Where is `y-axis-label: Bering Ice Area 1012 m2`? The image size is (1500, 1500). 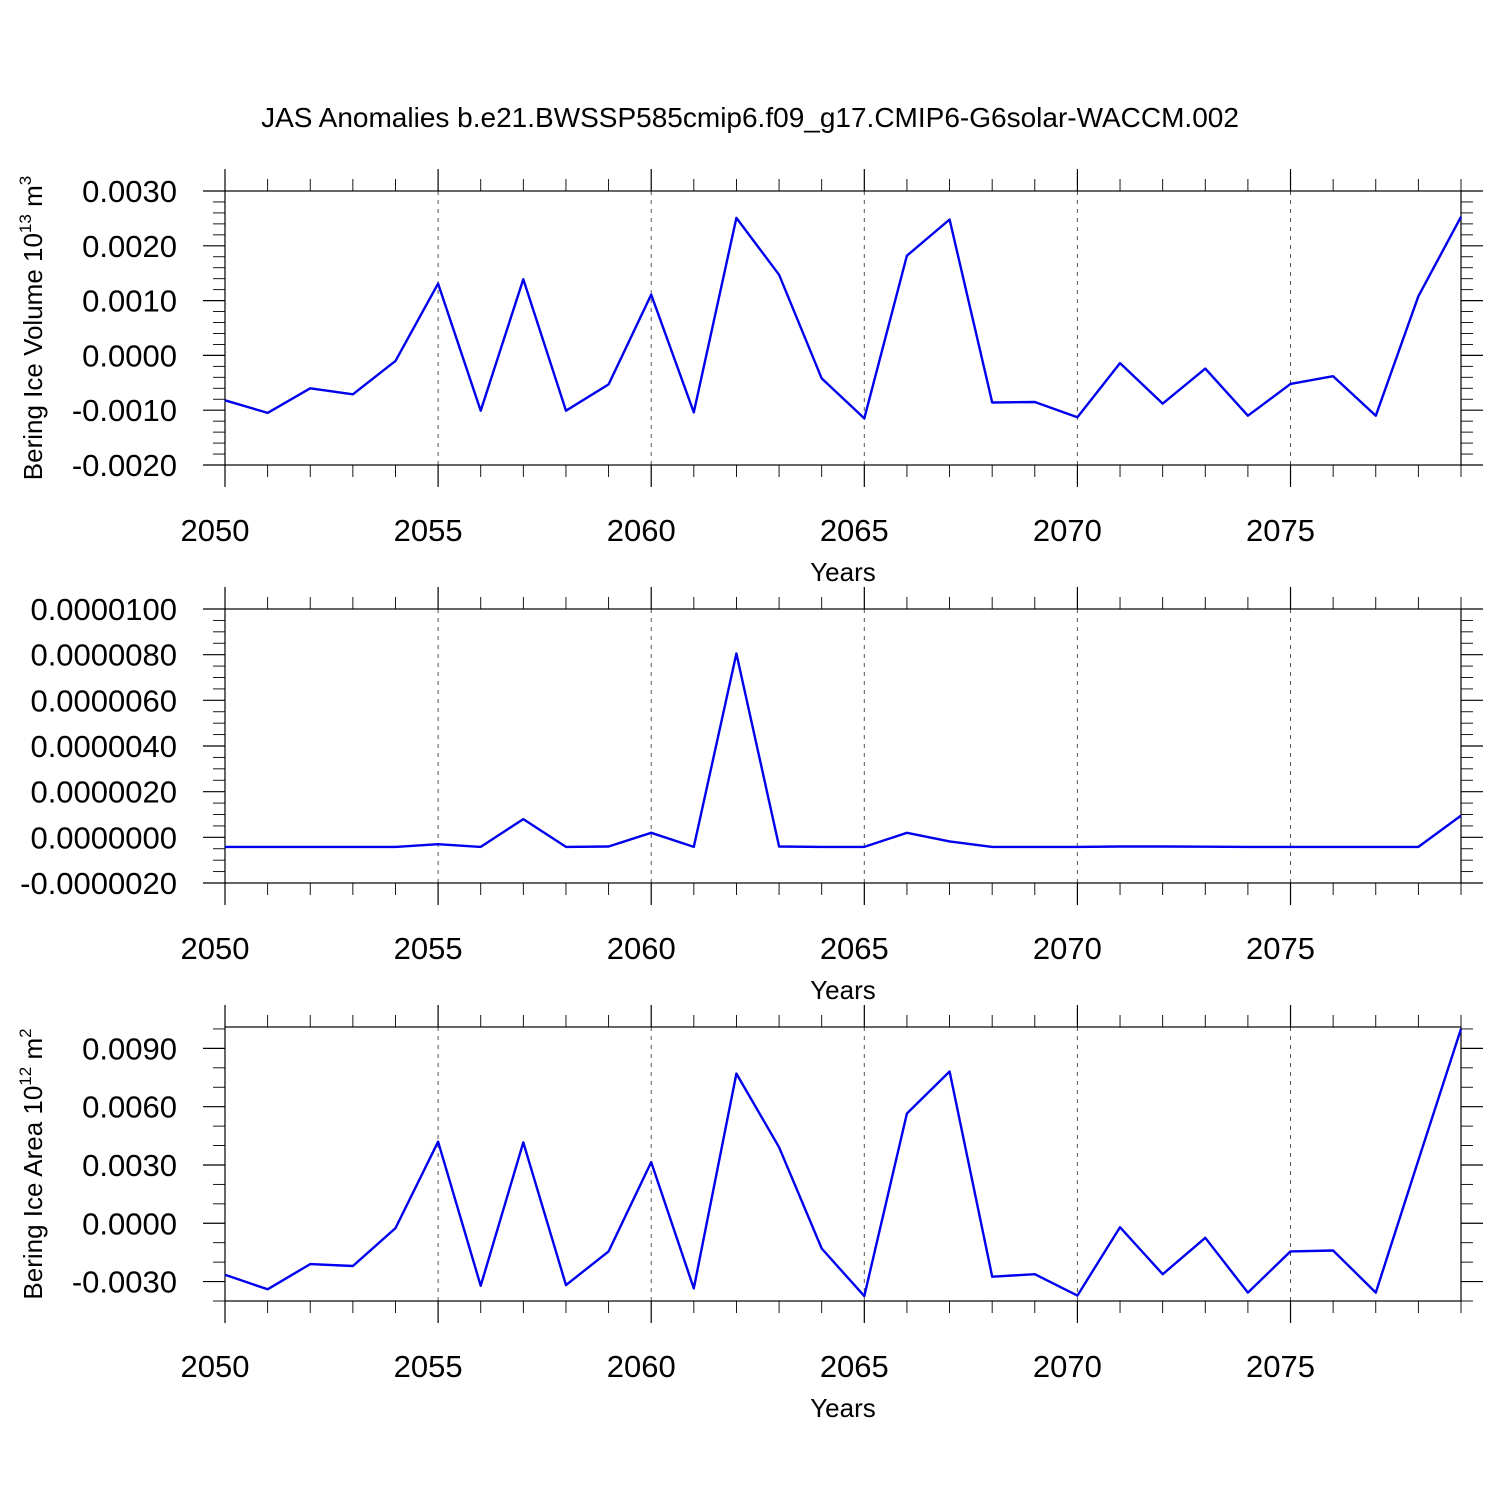 y-axis-label: Bering Ice Area 1012 m2 is located at coordinates (32, 1163).